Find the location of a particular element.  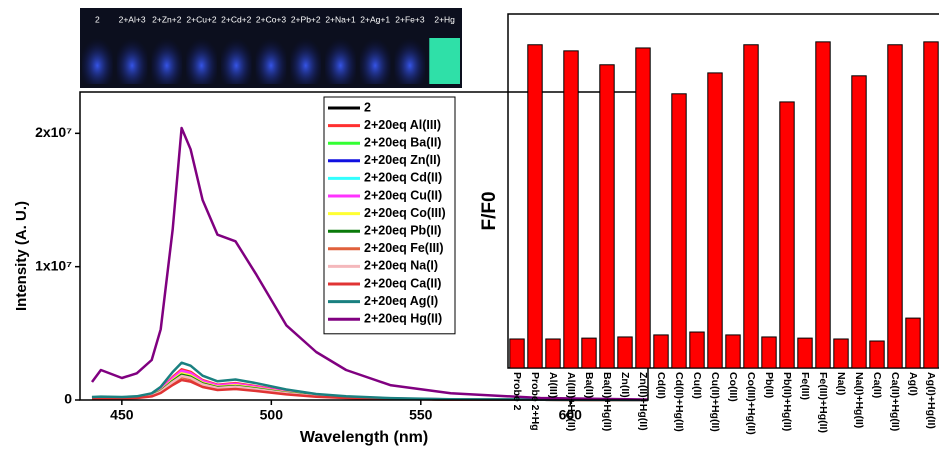

x-tick-label: Na(I)+Hg(II) is located at coordinates (859, 400).